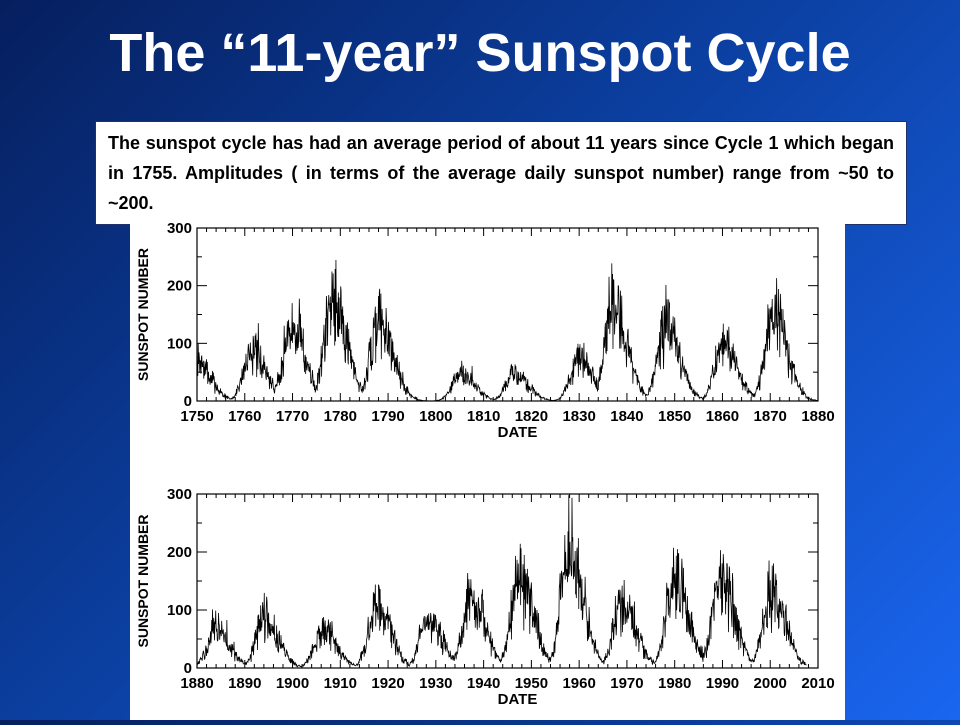 This screenshot has width=960, height=725. I want to click on x-tick-label: 1790, so click(387, 416).